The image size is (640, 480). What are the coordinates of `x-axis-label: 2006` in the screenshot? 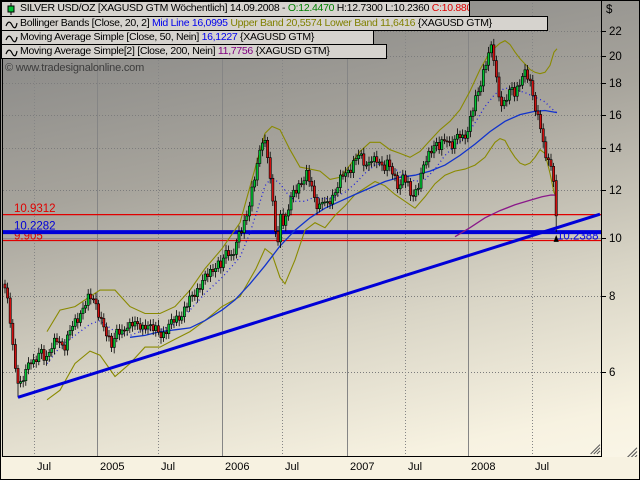 It's located at (237, 467).